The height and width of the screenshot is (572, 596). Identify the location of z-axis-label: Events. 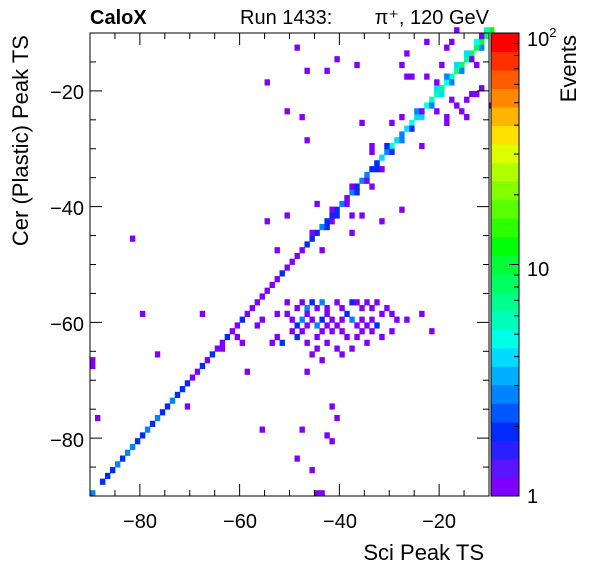
(568, 68).